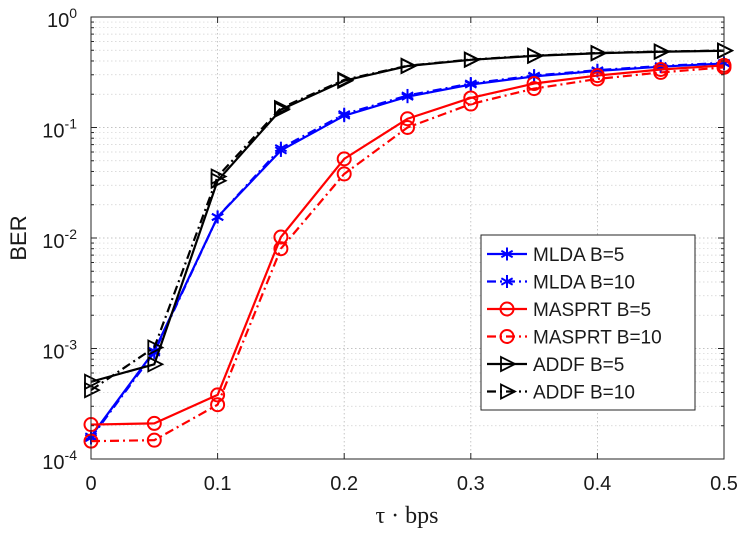  I want to click on x-tick-label: 0.2, so click(344, 484).